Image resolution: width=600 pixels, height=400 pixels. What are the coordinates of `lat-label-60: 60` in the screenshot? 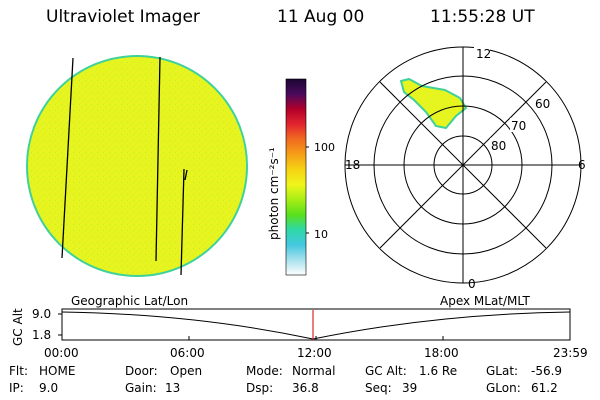 It's located at (542, 104).